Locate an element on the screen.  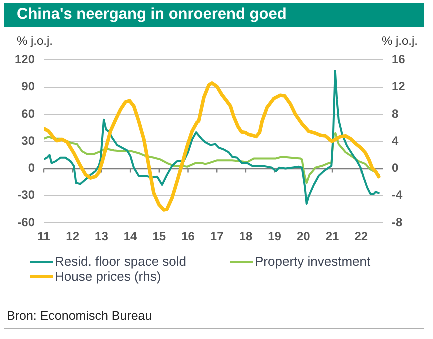
legend-label: House prices (rhs) is located at coordinates (108, 276).